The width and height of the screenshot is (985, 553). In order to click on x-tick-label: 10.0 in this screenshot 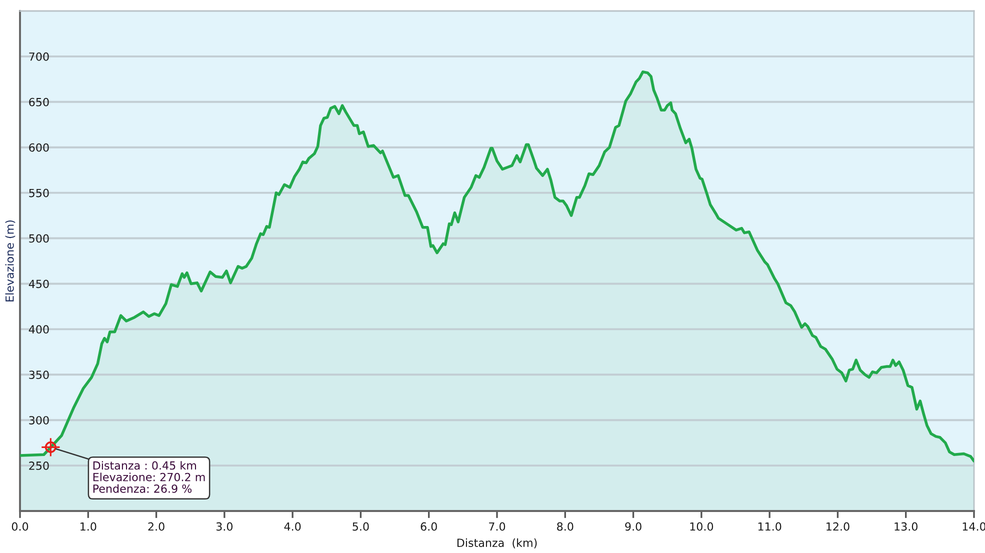, I will do `click(702, 526)`.